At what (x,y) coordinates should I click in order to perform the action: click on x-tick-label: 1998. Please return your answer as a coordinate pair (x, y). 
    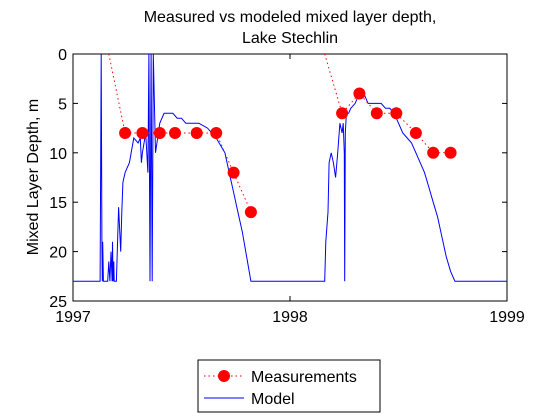
    Looking at the image, I should click on (290, 317).